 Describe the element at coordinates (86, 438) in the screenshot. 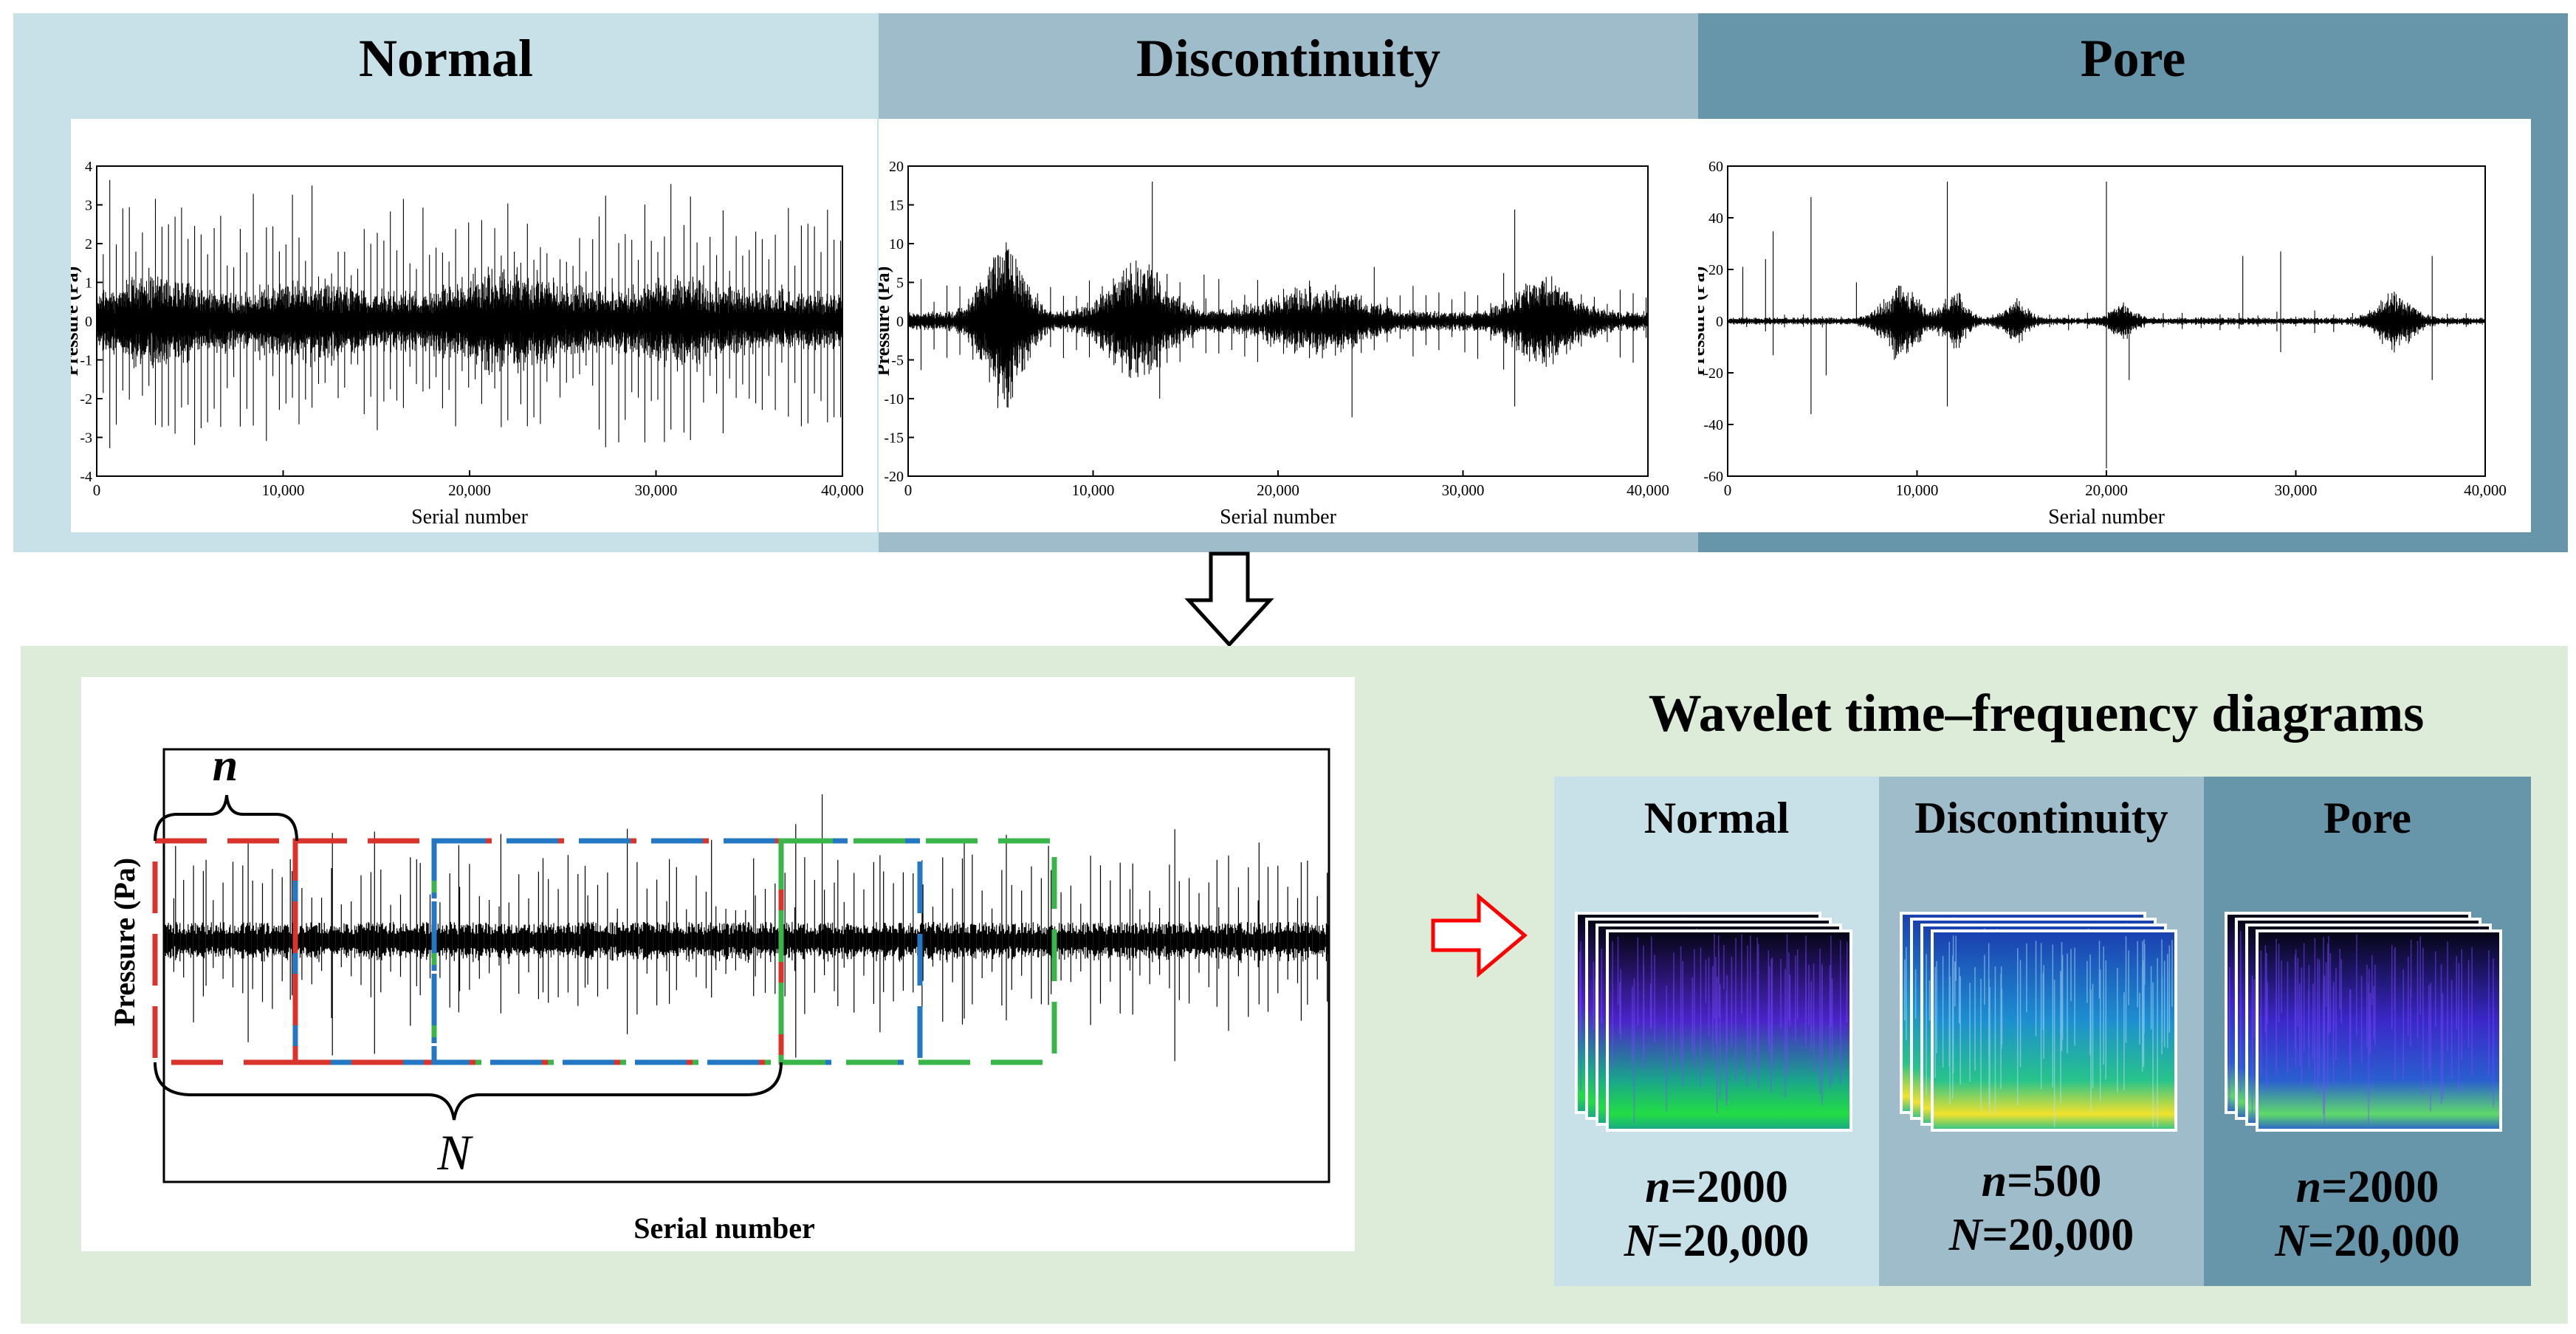

I see `y-tick-label: -3` at that location.